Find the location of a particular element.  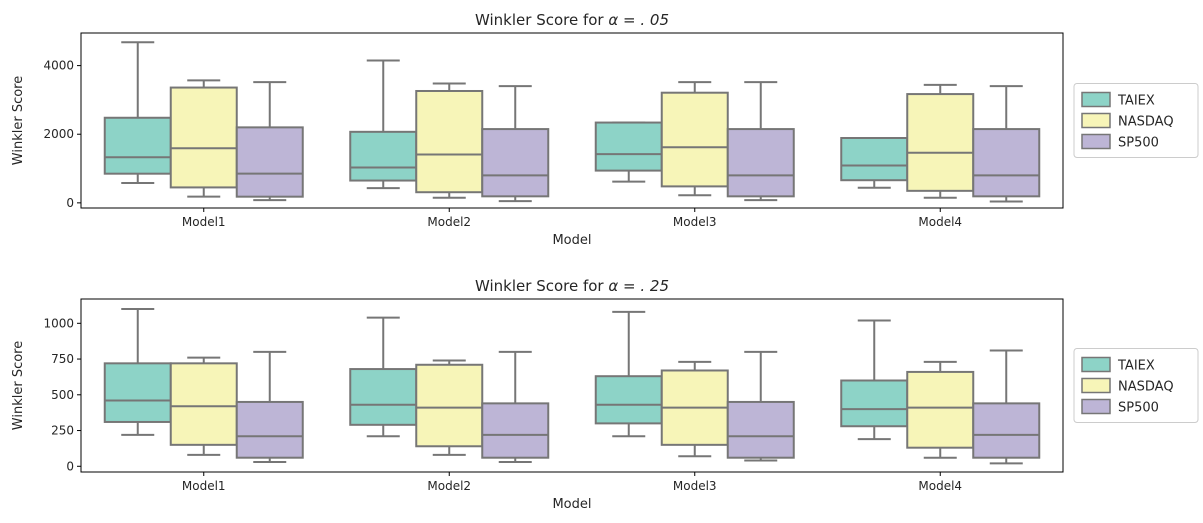

y-tick-label: 1000 is located at coordinates (58, 323).